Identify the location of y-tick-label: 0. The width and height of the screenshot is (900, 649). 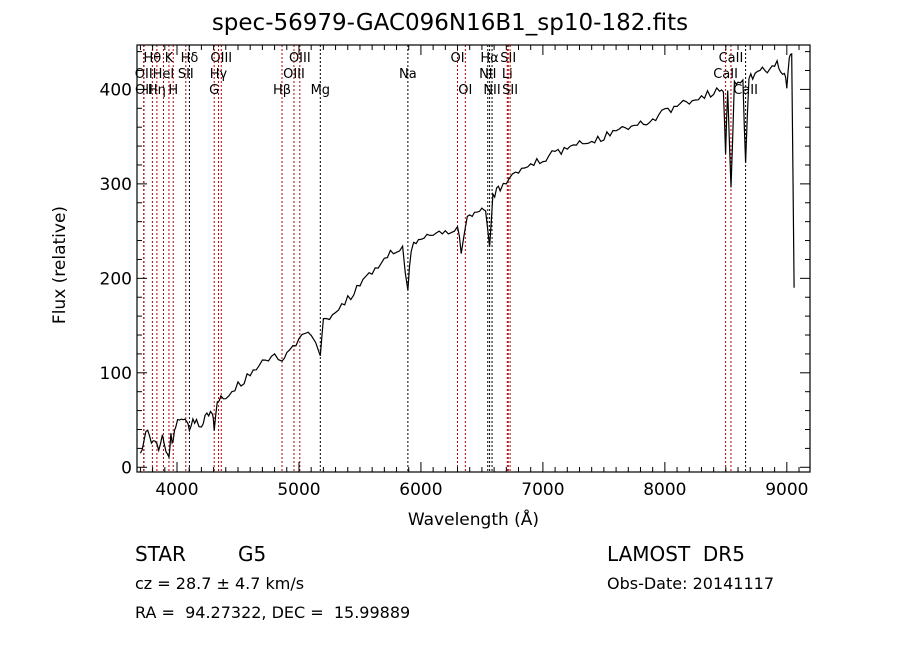
(126, 468).